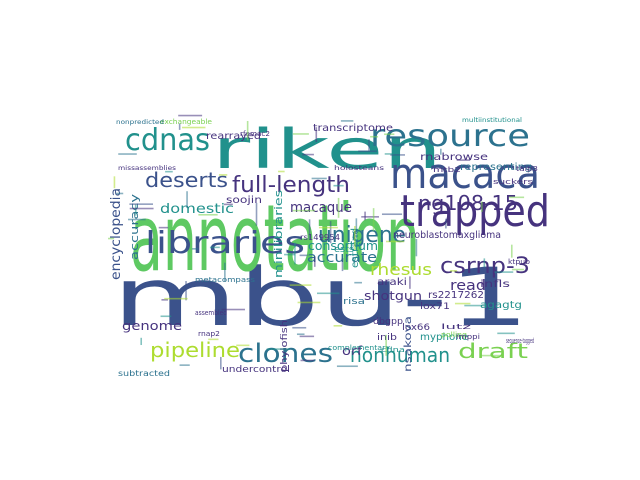  I want to click on word-rnap2: rnap2, so click(209, 334).